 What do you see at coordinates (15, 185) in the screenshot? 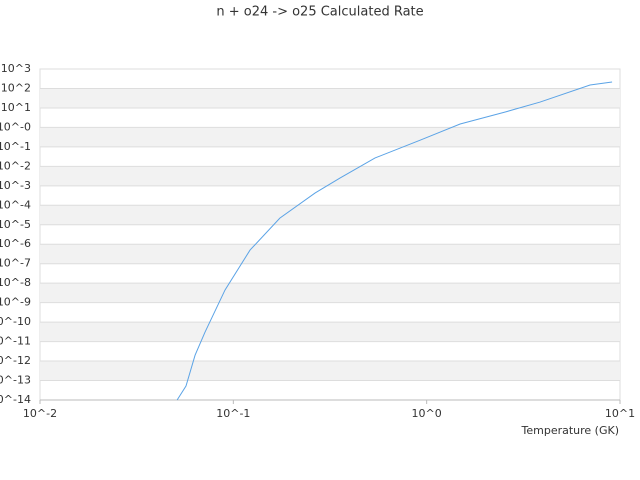
I see `y-tick-label: 10^-3` at bounding box center [15, 185].